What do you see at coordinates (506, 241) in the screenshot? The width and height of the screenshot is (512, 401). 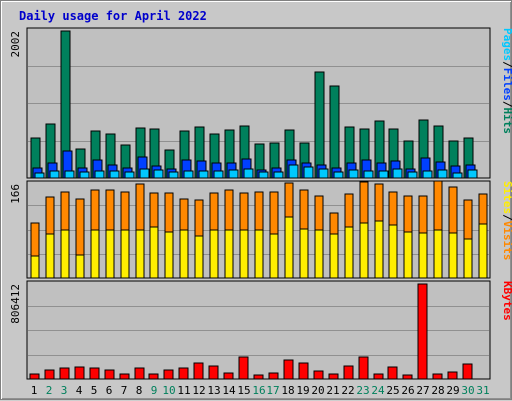 I see `legend-item: Visits` at bounding box center [506, 241].